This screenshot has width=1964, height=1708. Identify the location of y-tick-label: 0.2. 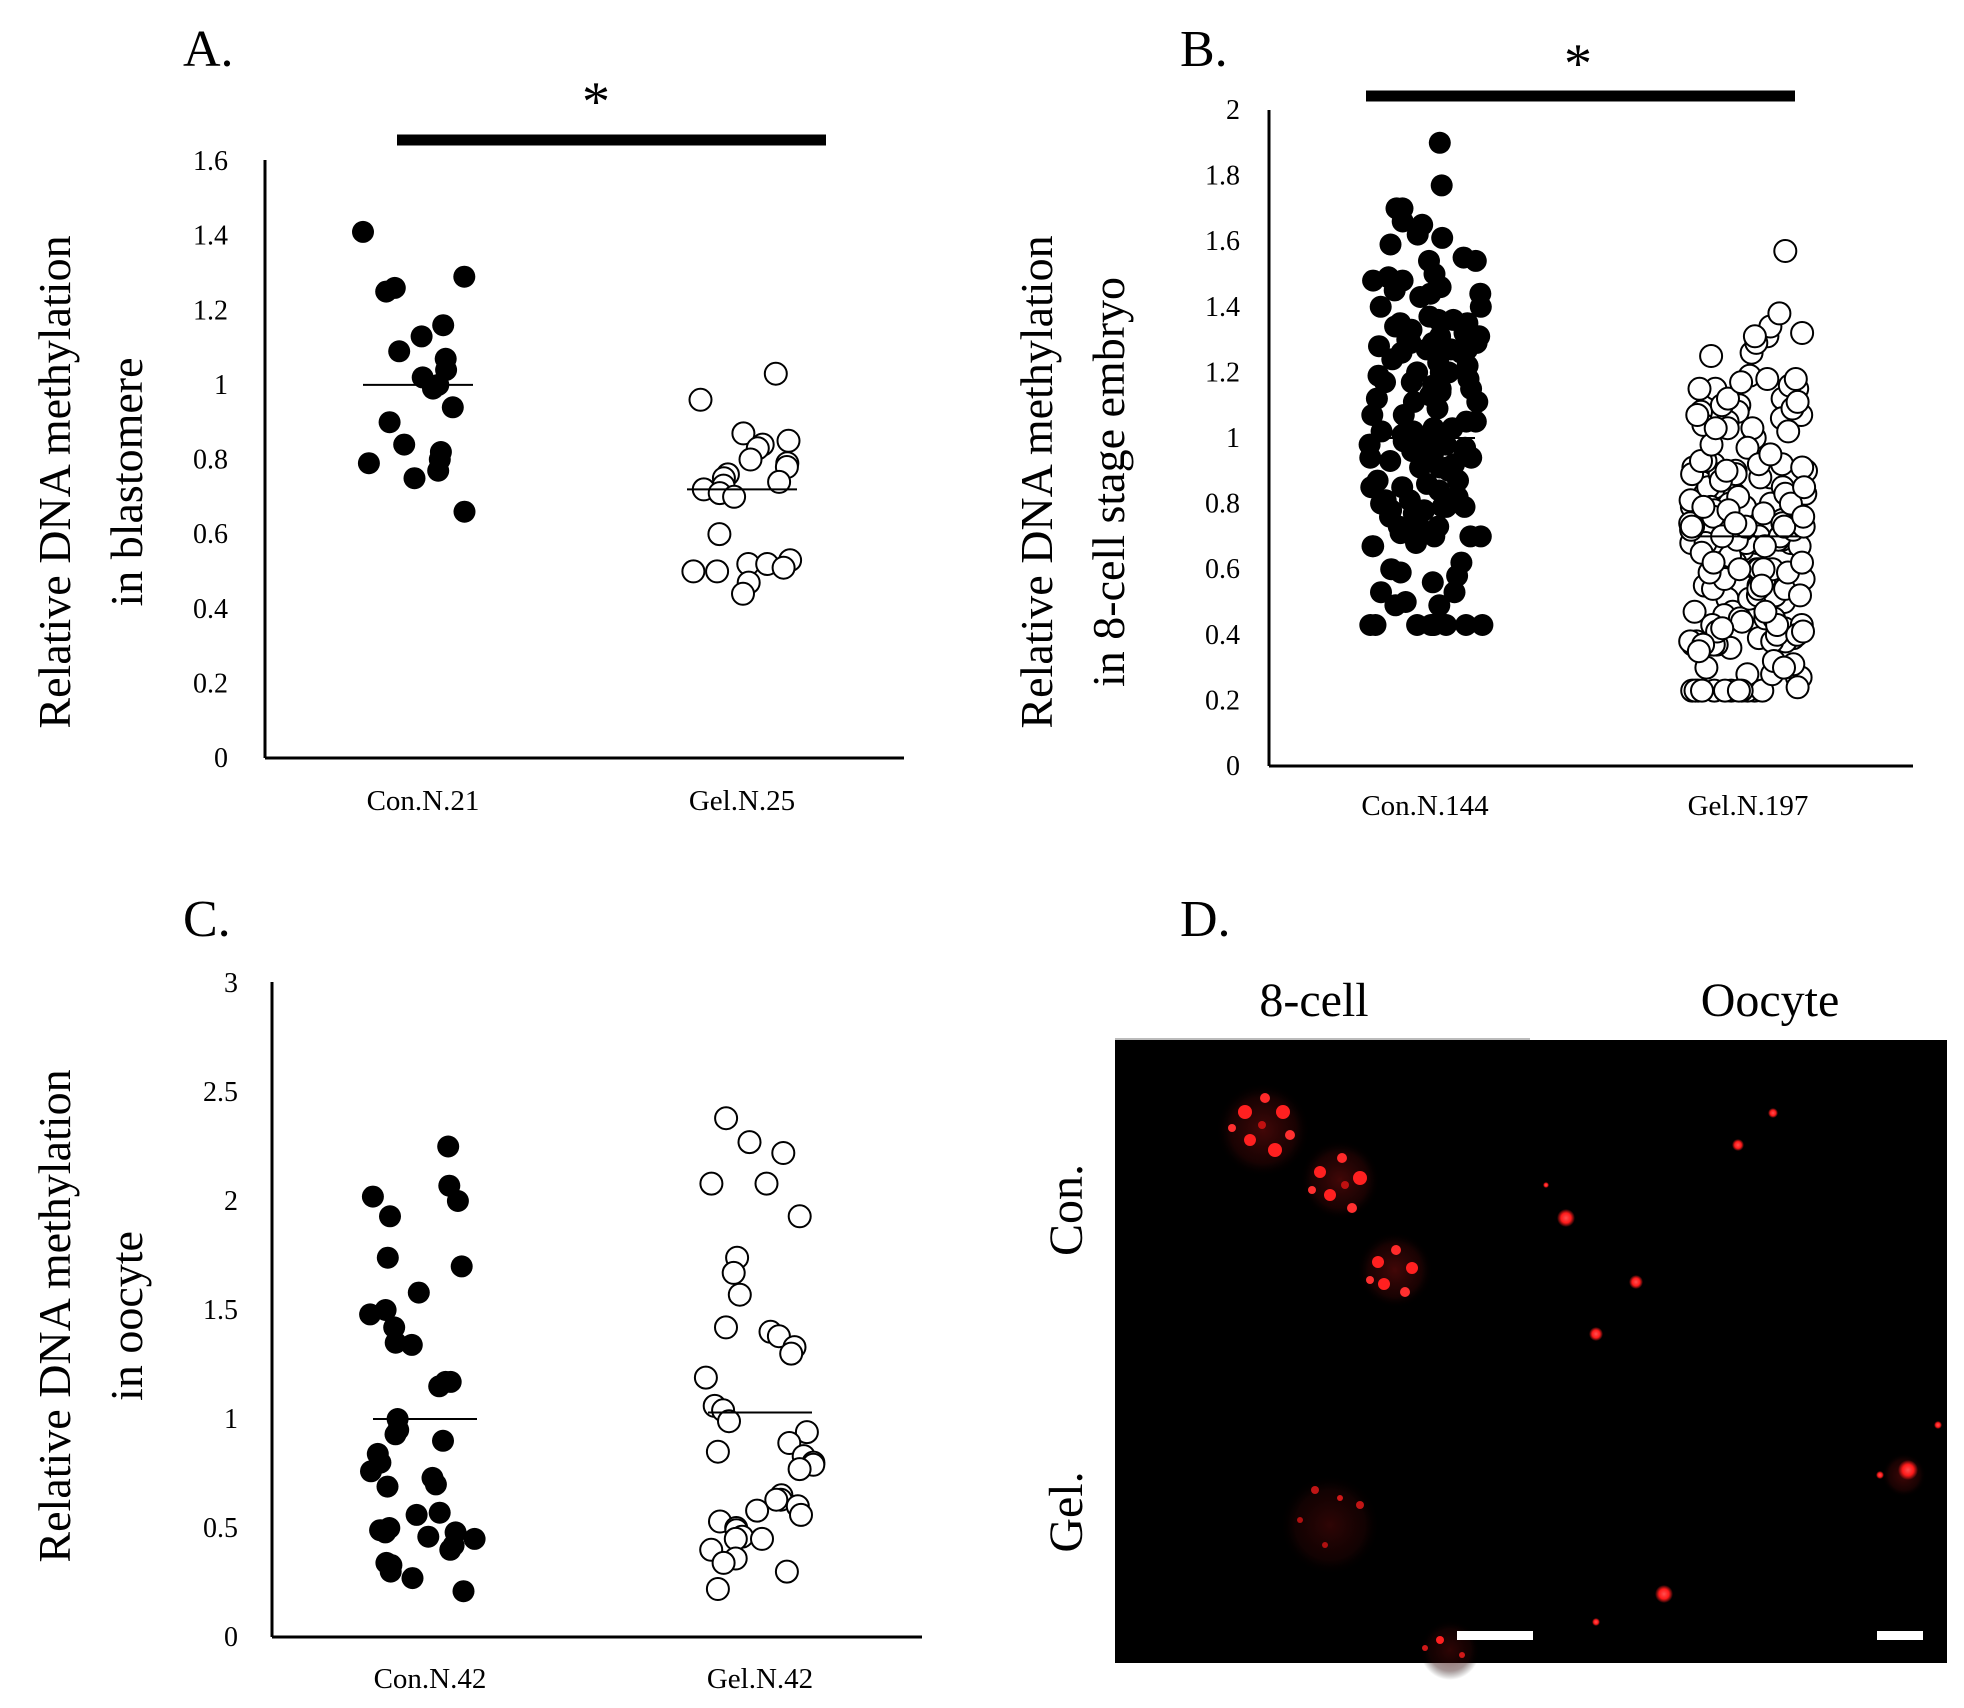
(1222, 700).